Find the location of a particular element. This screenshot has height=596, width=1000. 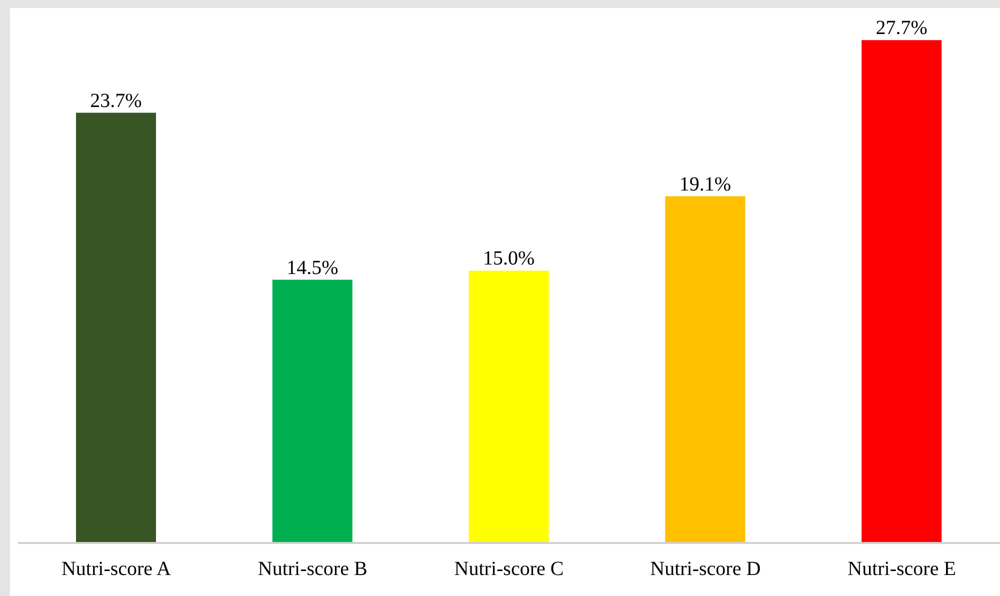

x-tick-label: Nutri-score D is located at coordinates (705, 569).